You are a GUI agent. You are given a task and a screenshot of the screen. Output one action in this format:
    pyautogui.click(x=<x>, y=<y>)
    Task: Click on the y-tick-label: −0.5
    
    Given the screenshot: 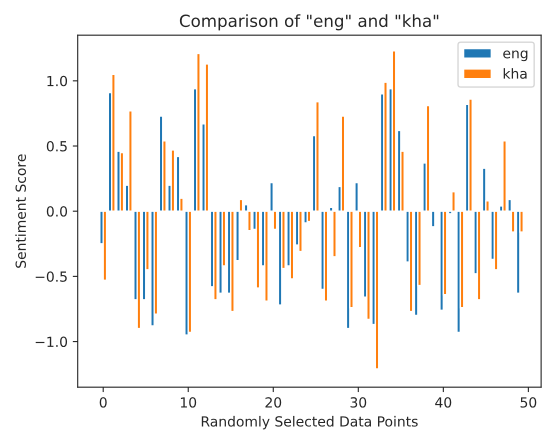 What is the action you would take?
    pyautogui.click(x=51, y=276)
    